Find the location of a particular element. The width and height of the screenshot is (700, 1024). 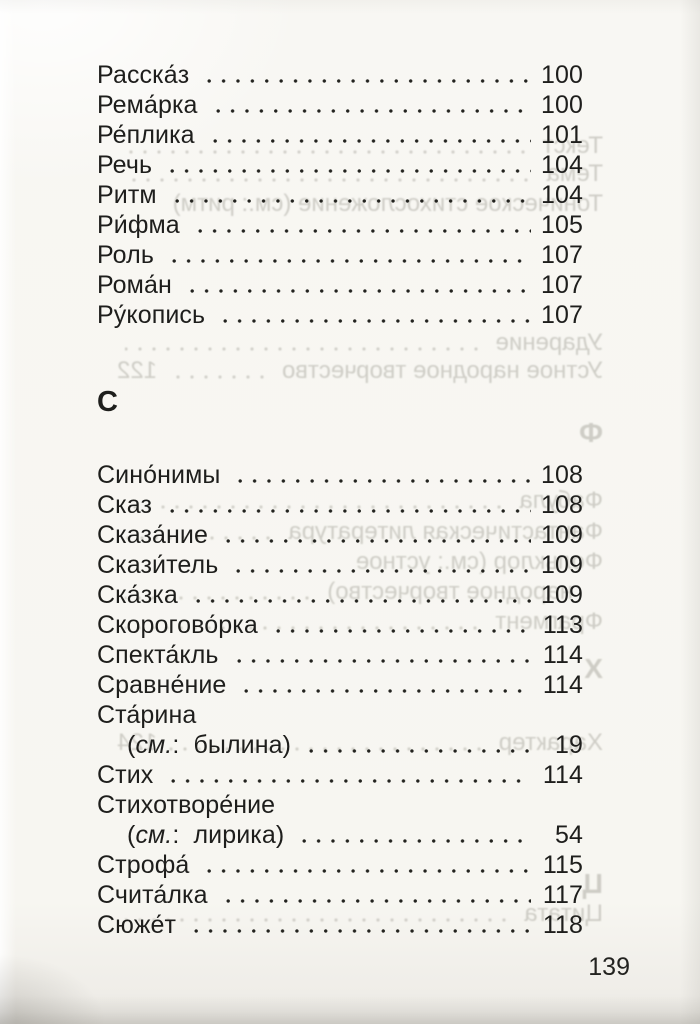

index-entry: Рема́рка 100 is located at coordinates (340, 105).